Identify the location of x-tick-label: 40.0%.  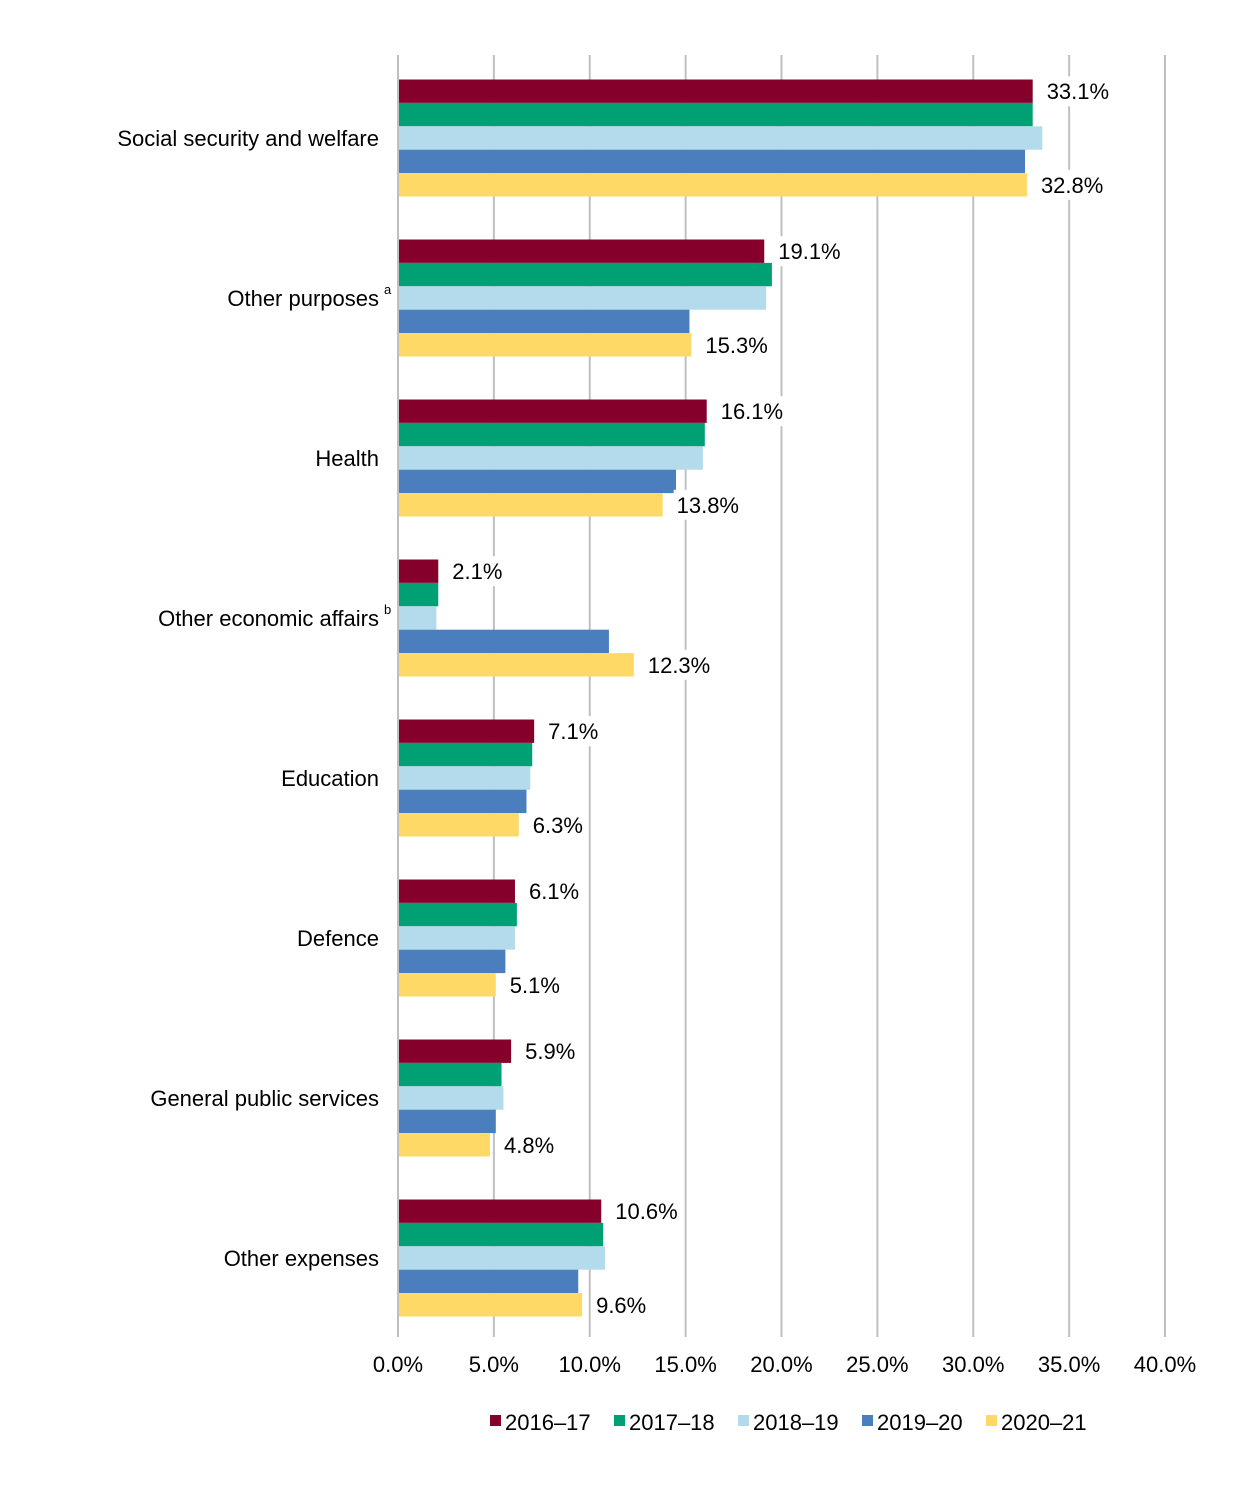
(1165, 1364).